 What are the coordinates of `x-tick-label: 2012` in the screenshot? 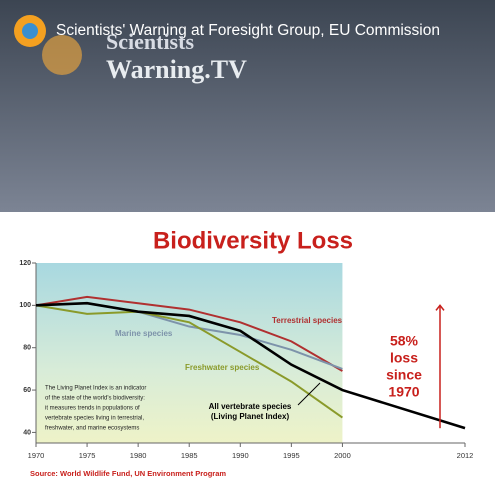 It's located at (465, 455).